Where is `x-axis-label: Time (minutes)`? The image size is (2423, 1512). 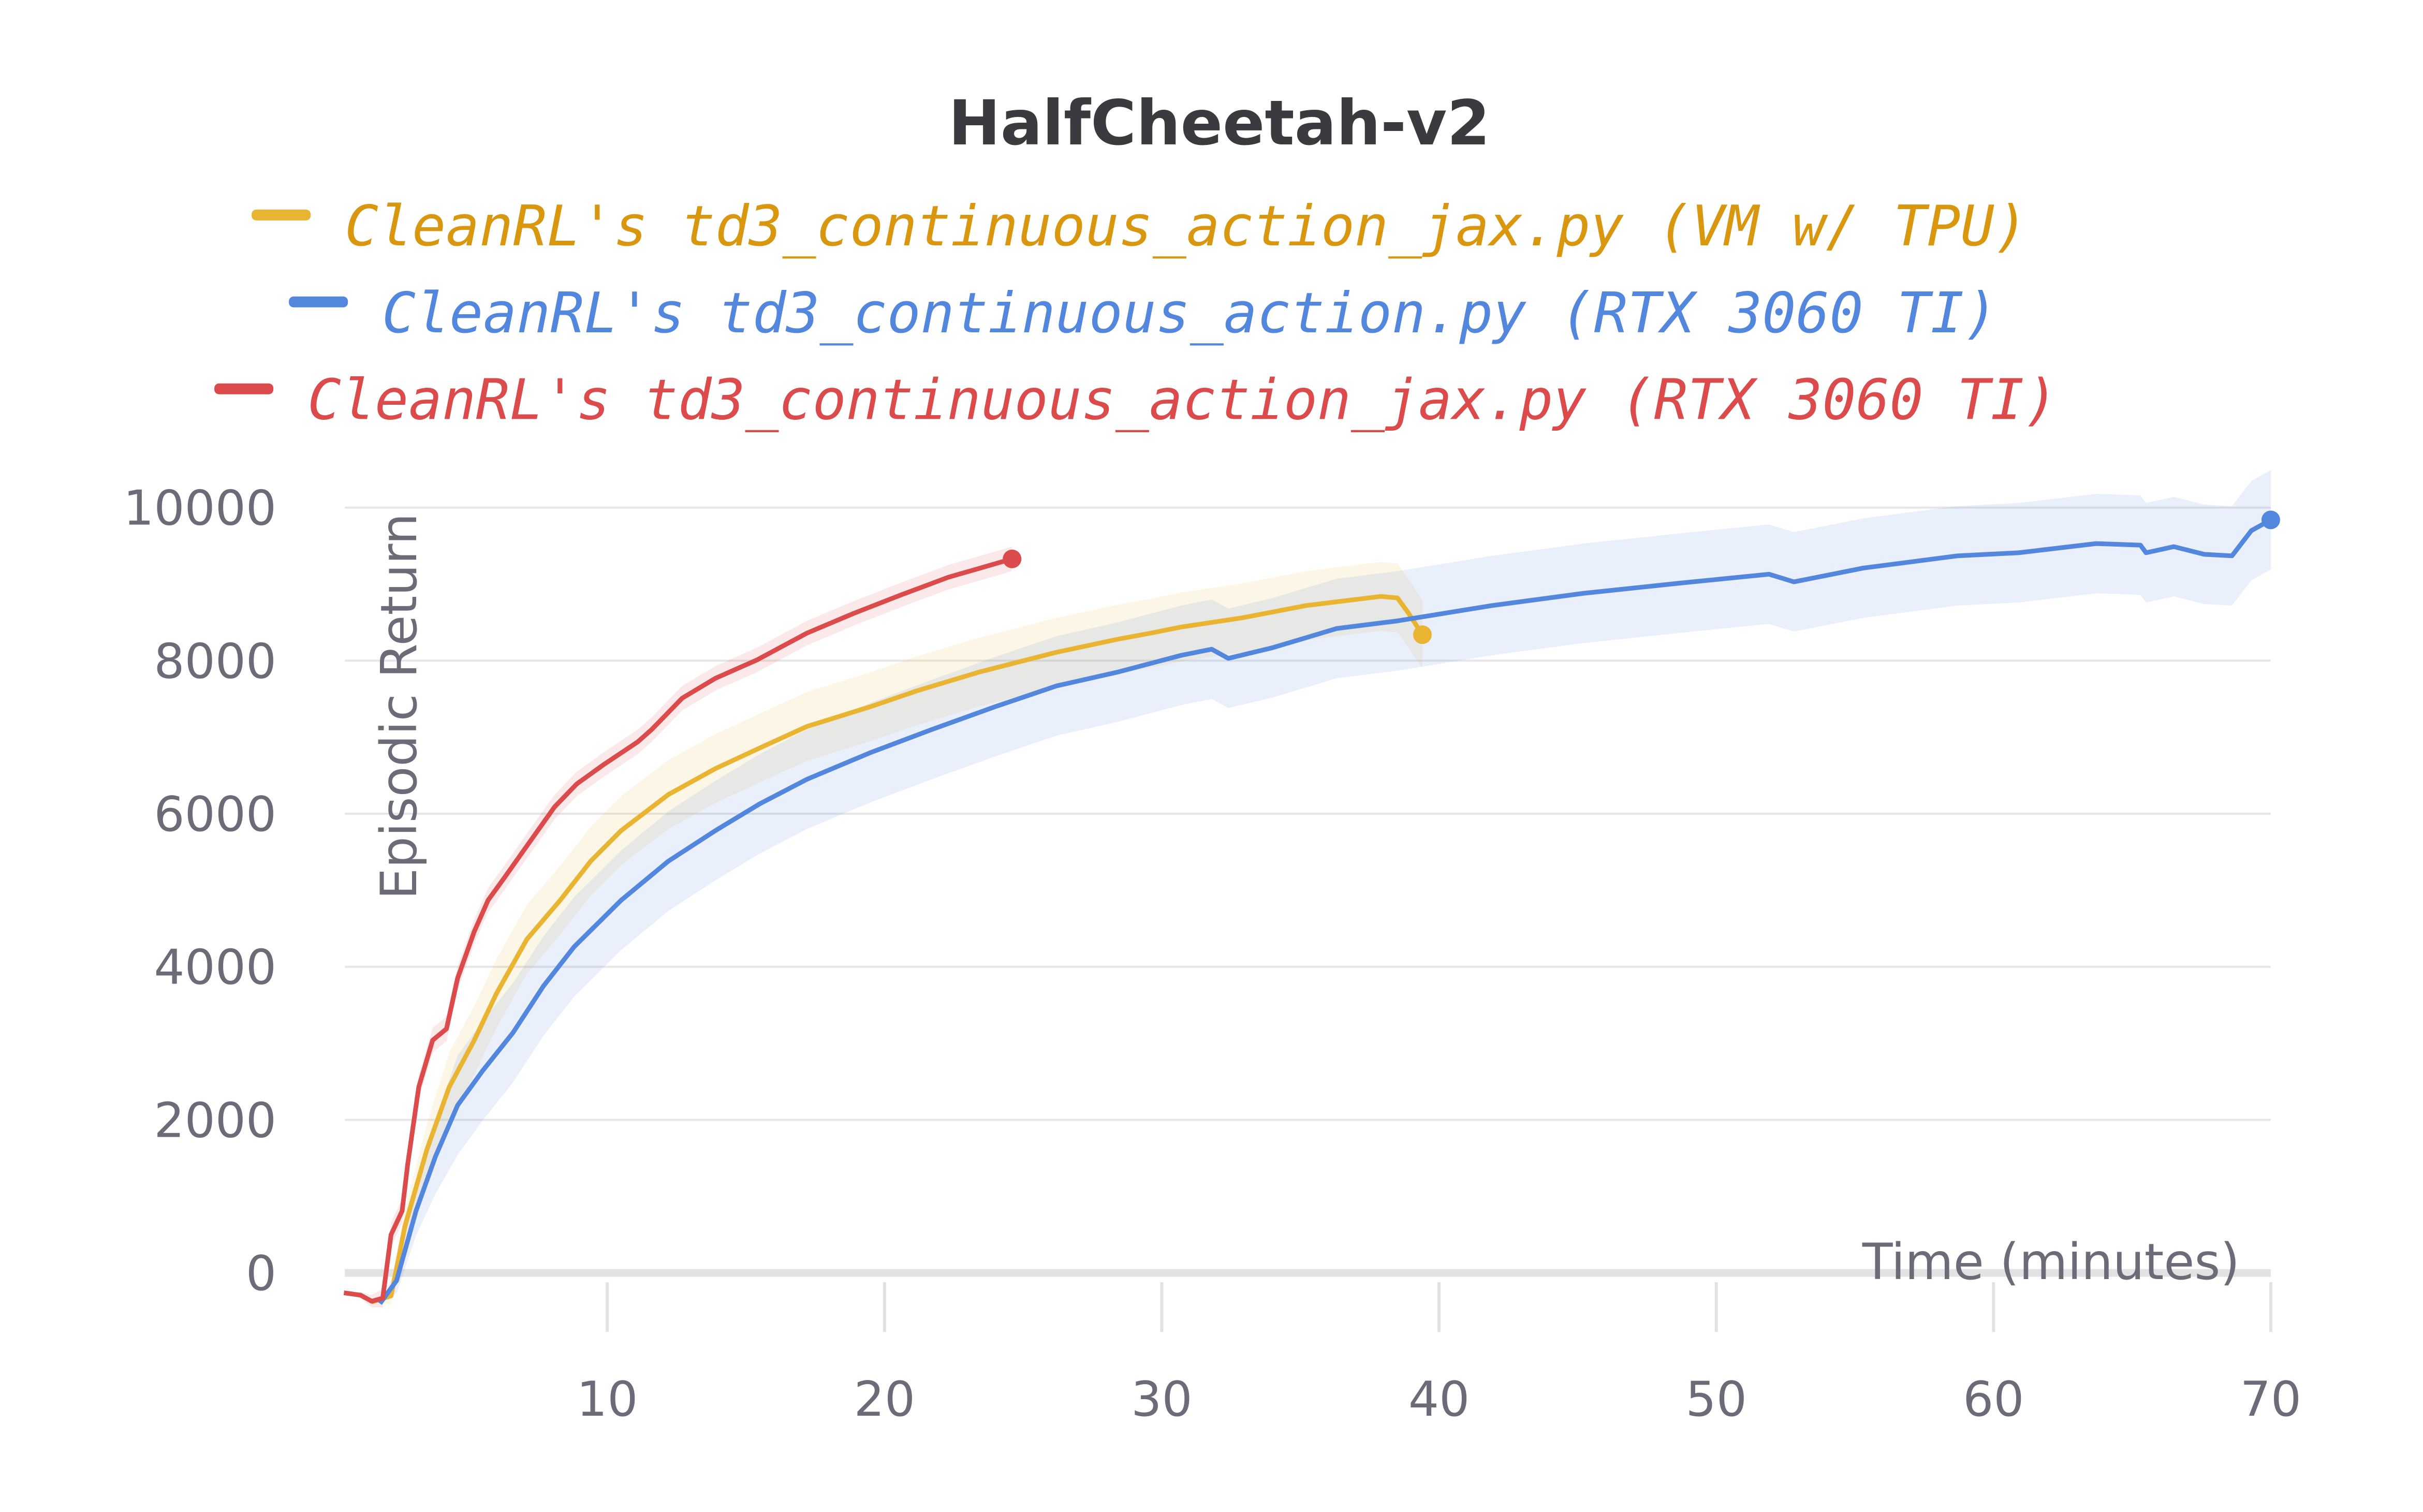
x-axis-label: Time (minutes) is located at coordinates (2051, 1262).